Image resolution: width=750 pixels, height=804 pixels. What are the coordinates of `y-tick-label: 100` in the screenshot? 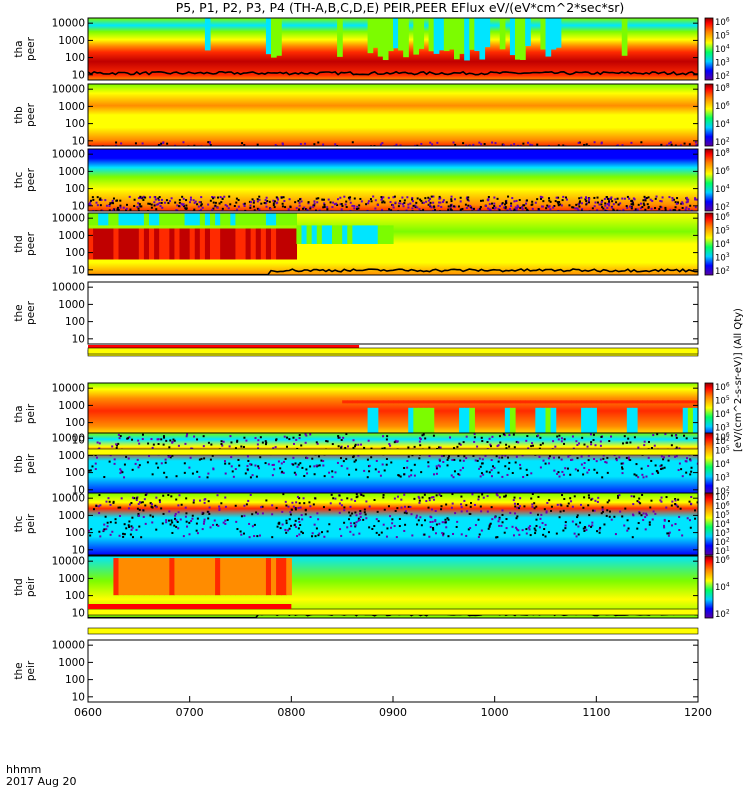 It's located at (75, 423).